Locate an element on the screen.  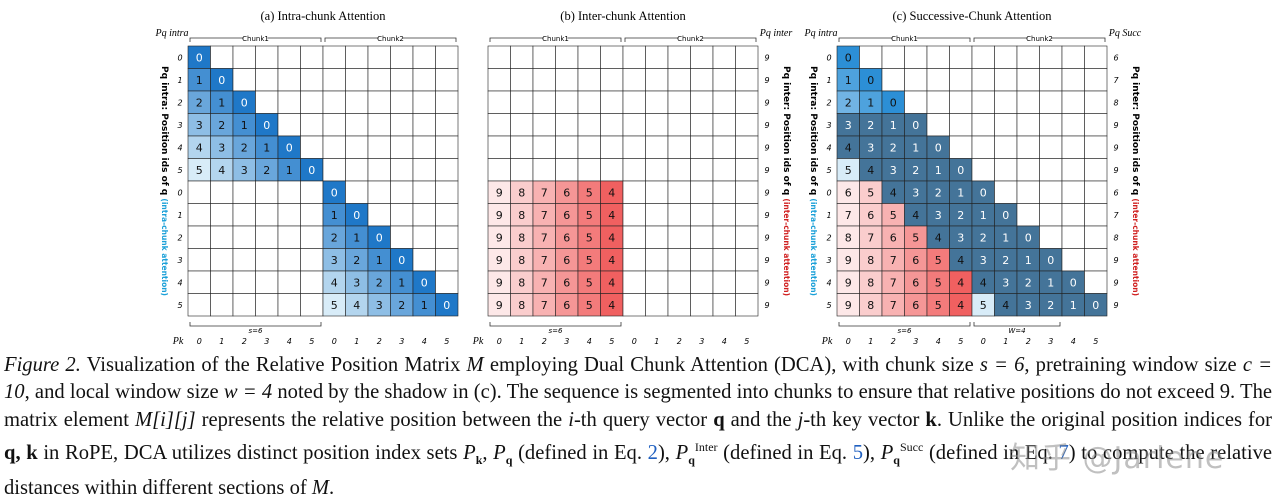
cell-r11-c4 is located at coordinates (289, 305).